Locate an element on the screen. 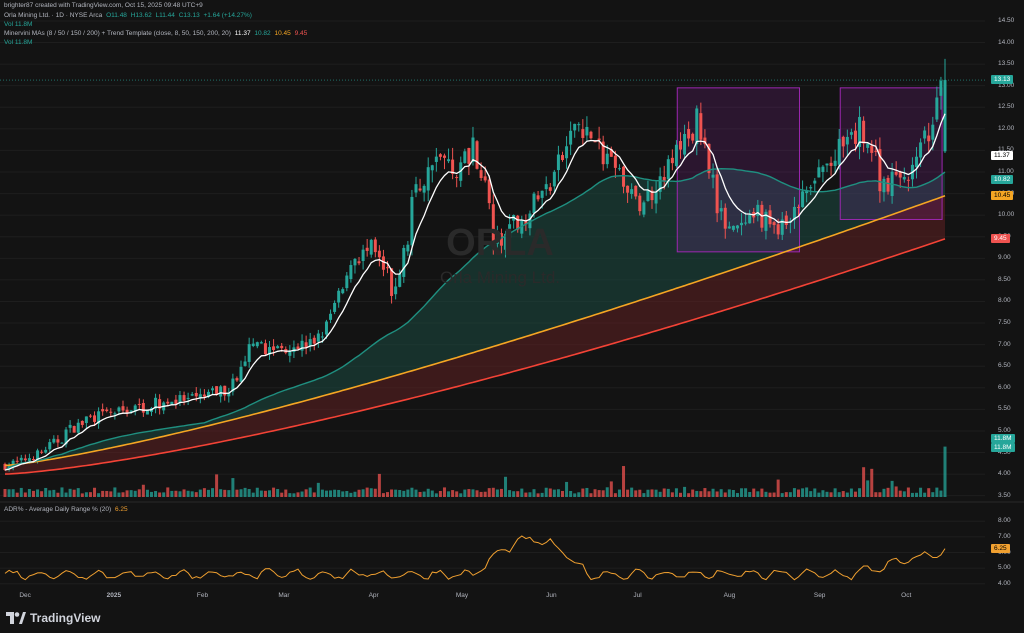 The width and height of the screenshot is (1024, 633). volume-legend-2: Vol 11.8M is located at coordinates (18, 42).